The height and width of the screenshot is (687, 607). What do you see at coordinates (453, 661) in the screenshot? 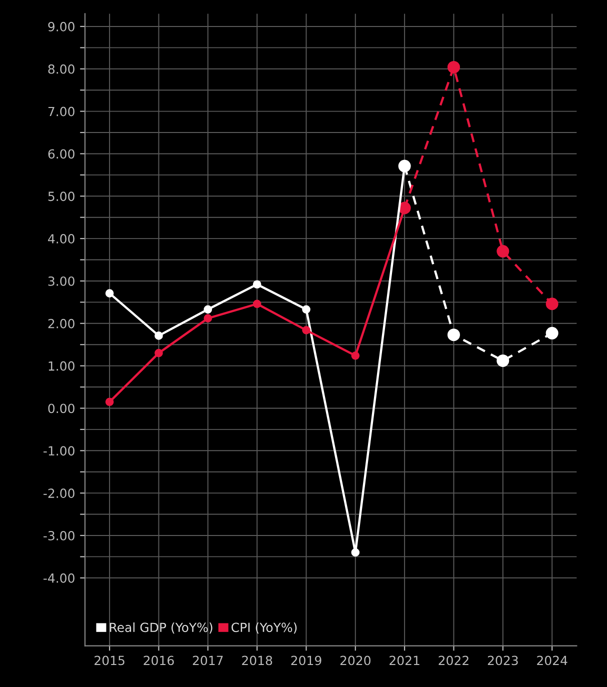
I see `x-tick-label: 2022` at bounding box center [453, 661].